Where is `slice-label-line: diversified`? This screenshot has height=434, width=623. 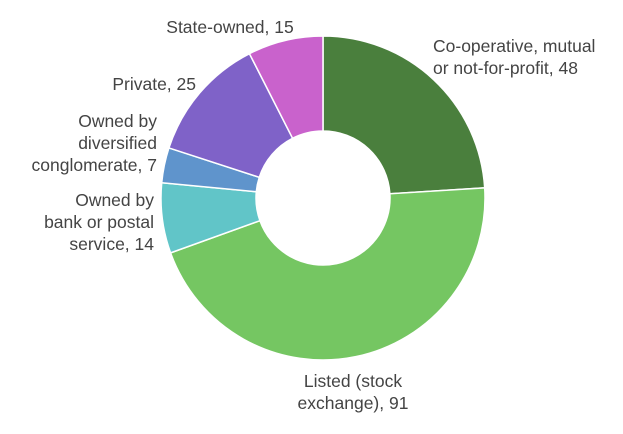 slice-label-line: diversified is located at coordinates (117, 143).